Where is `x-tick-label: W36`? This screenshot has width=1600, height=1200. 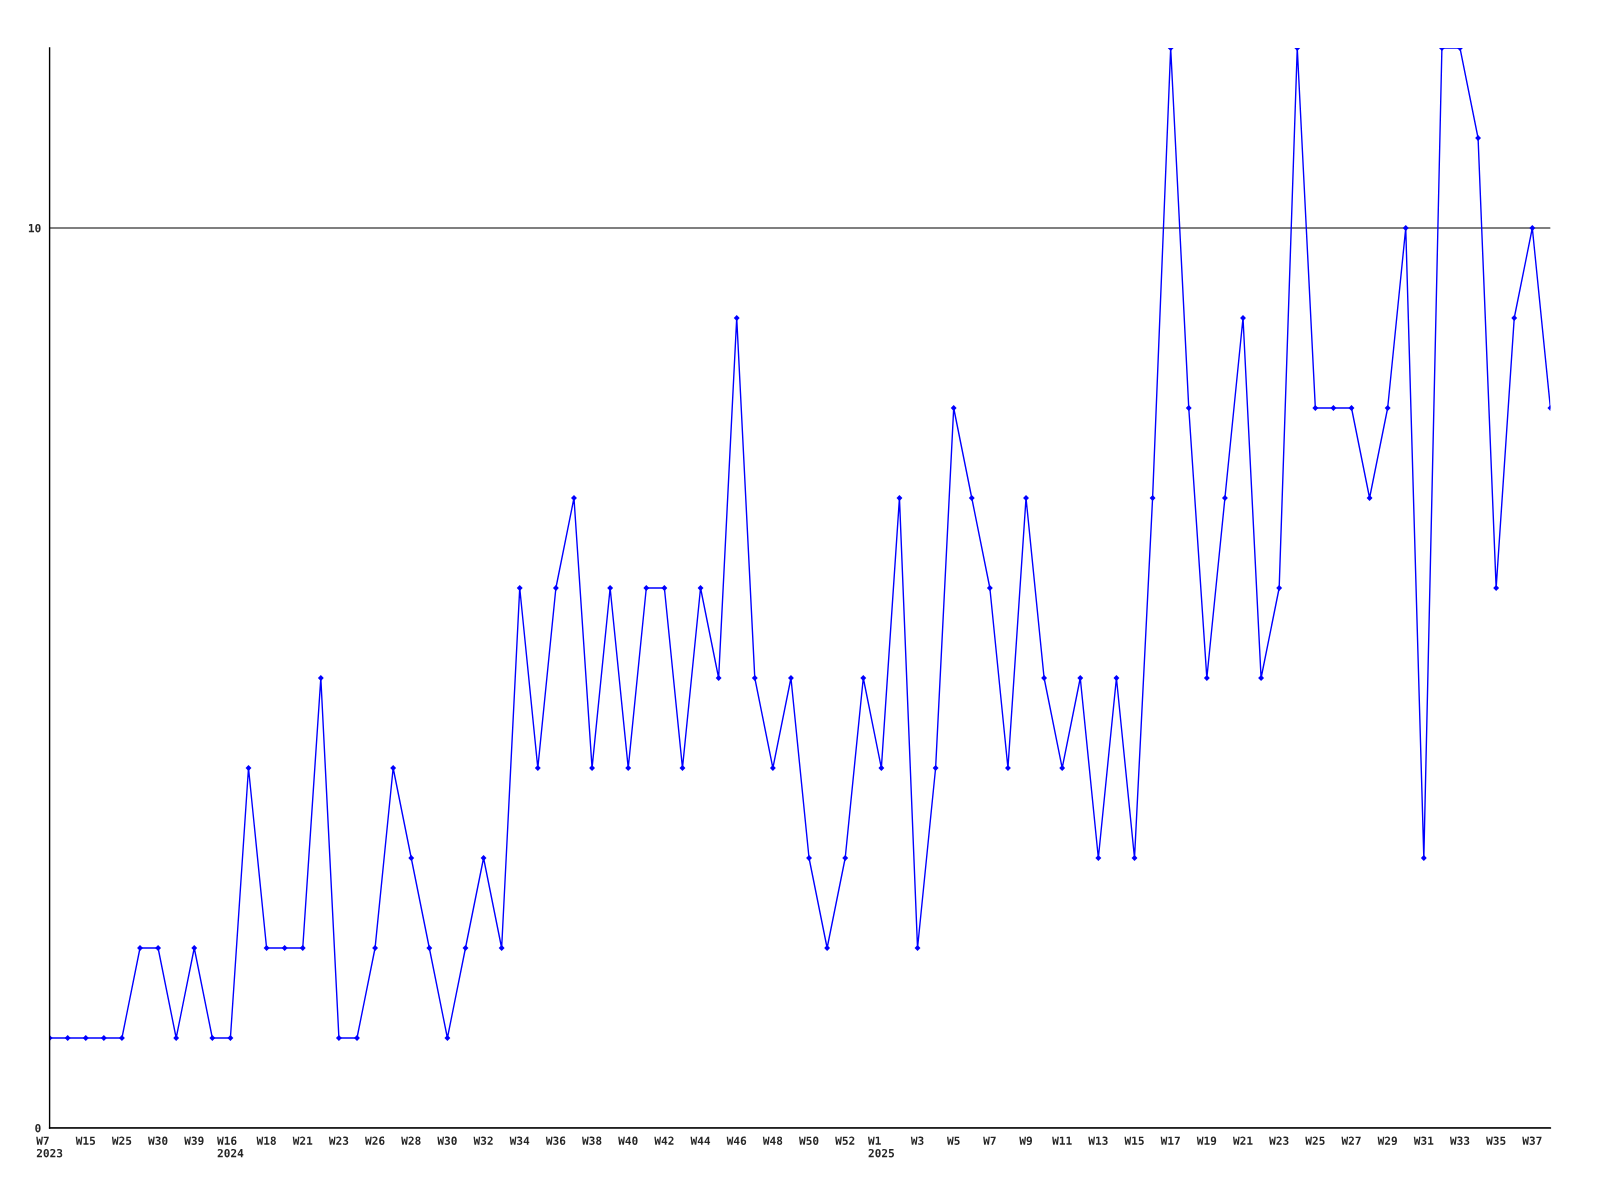 x-tick-label: W36 is located at coordinates (555, 1140).